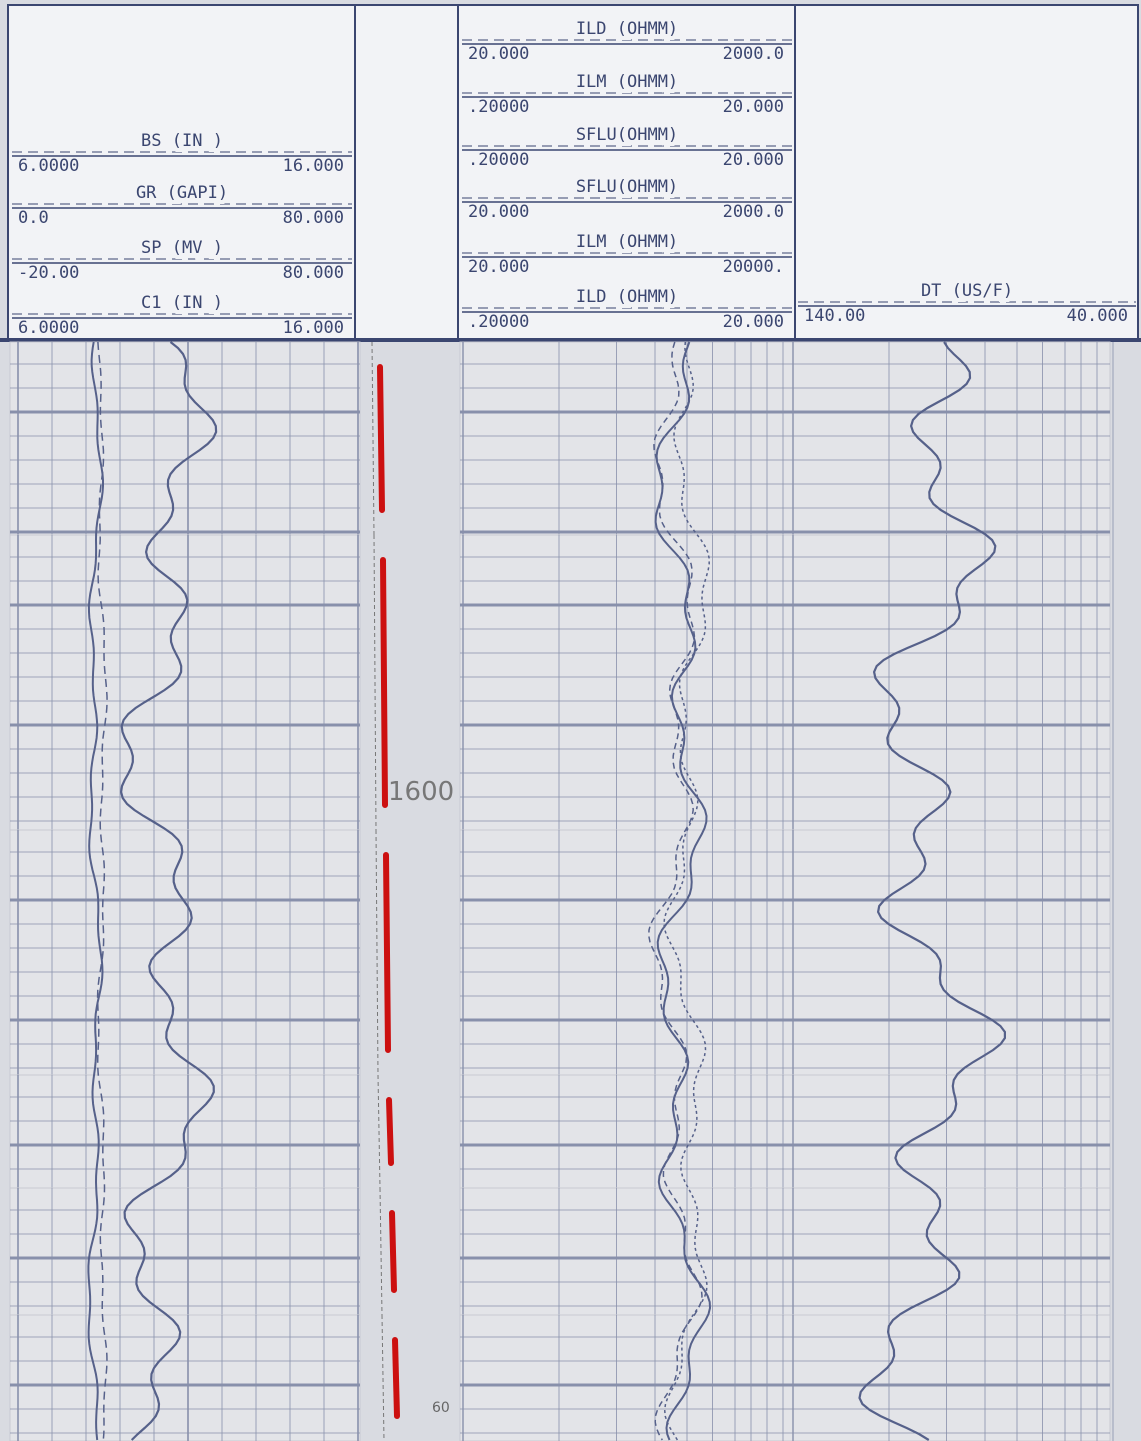  I want to click on curve-name: GR (GAPI), so click(182, 193).